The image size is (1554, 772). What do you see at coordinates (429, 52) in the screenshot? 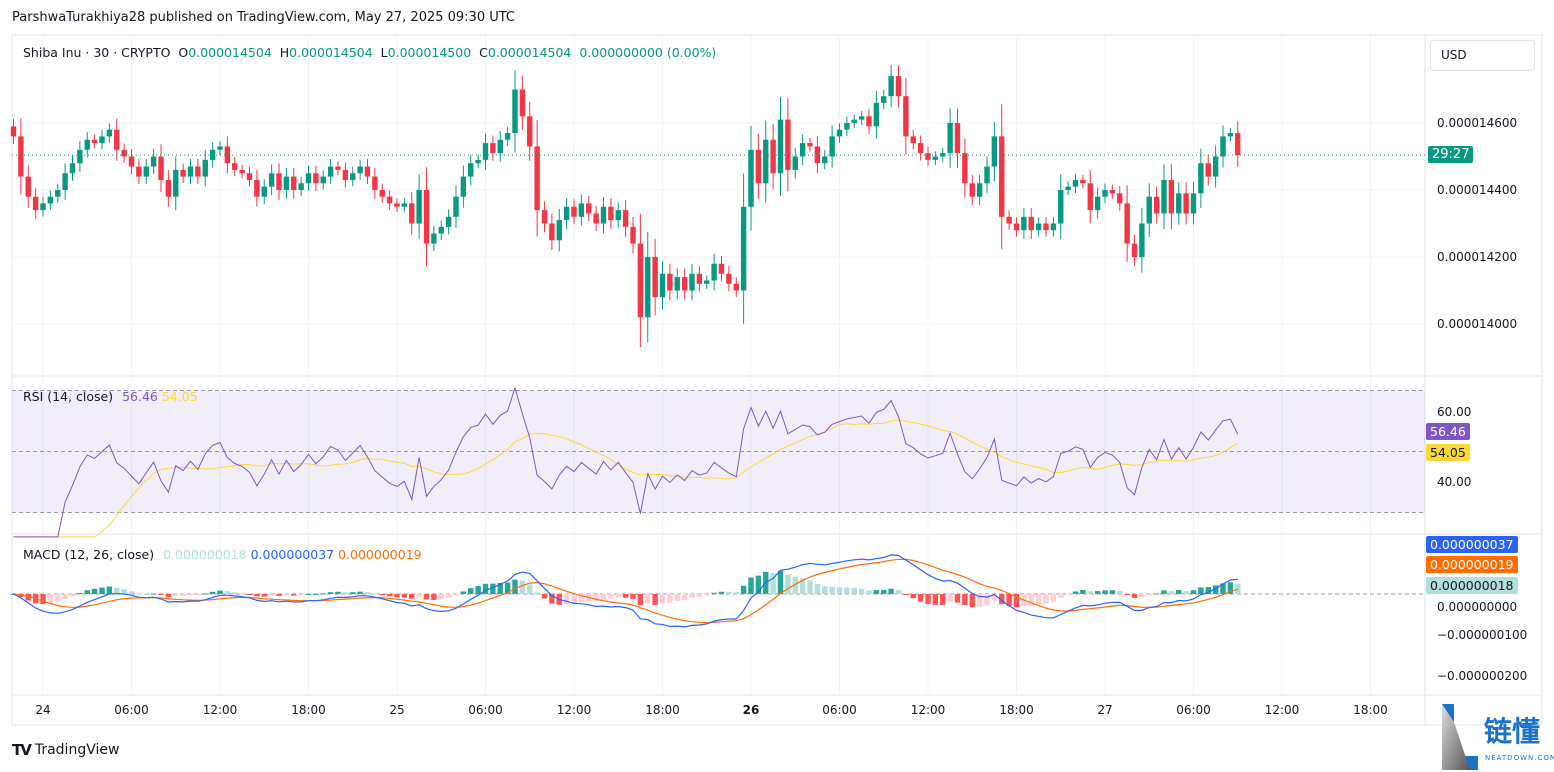
I see `low-value: 0.000014500` at bounding box center [429, 52].